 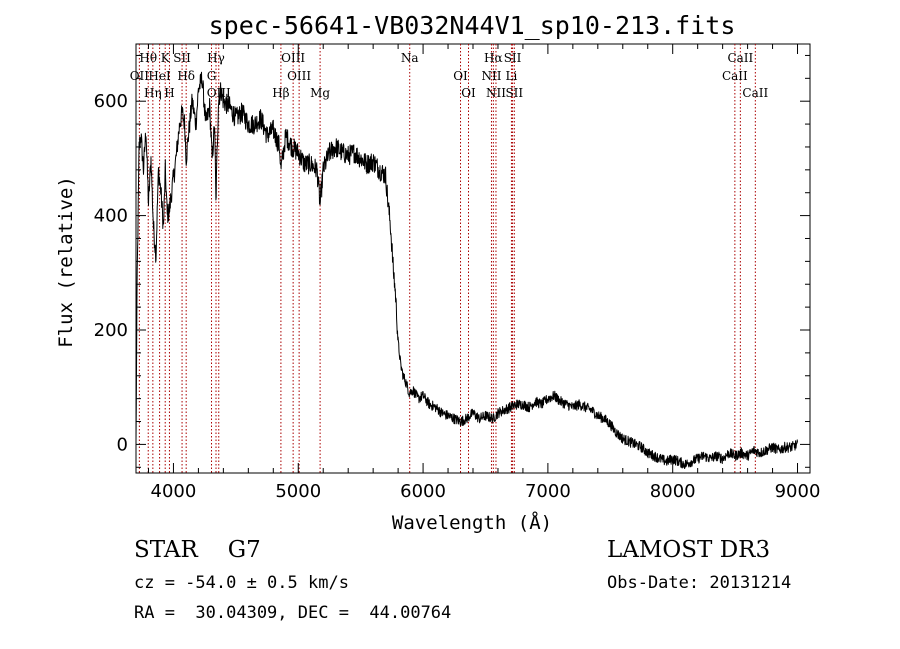 I want to click on survey-label: LAMOST DR3, so click(x=689, y=550).